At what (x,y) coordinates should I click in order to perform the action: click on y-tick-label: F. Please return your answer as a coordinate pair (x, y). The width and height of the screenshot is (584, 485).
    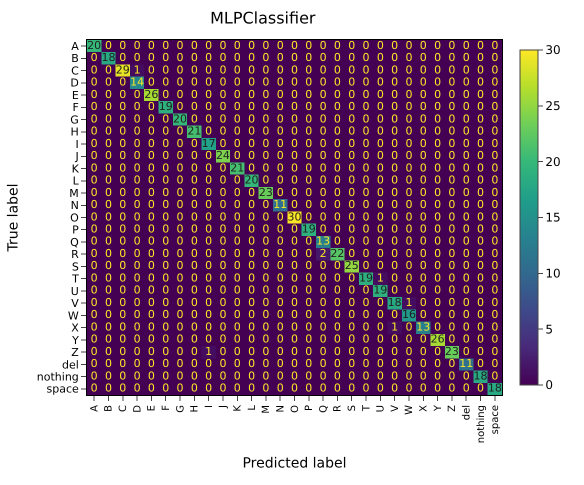
    Looking at the image, I should click on (75, 107).